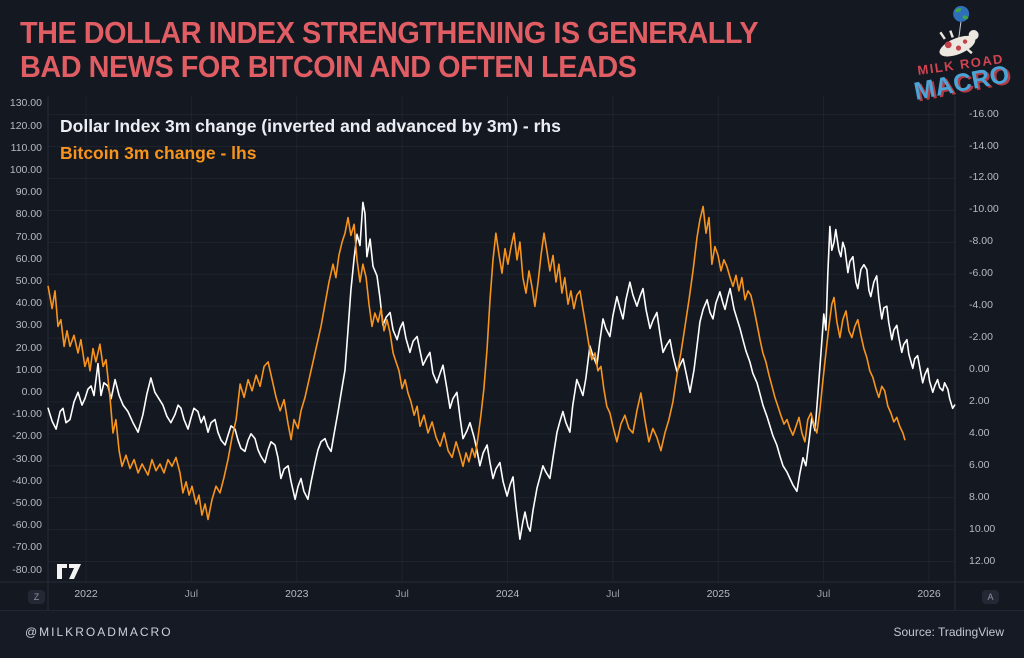 The width and height of the screenshot is (1024, 658). I want to click on left-axis-tick-label: 80.00, so click(28, 214).